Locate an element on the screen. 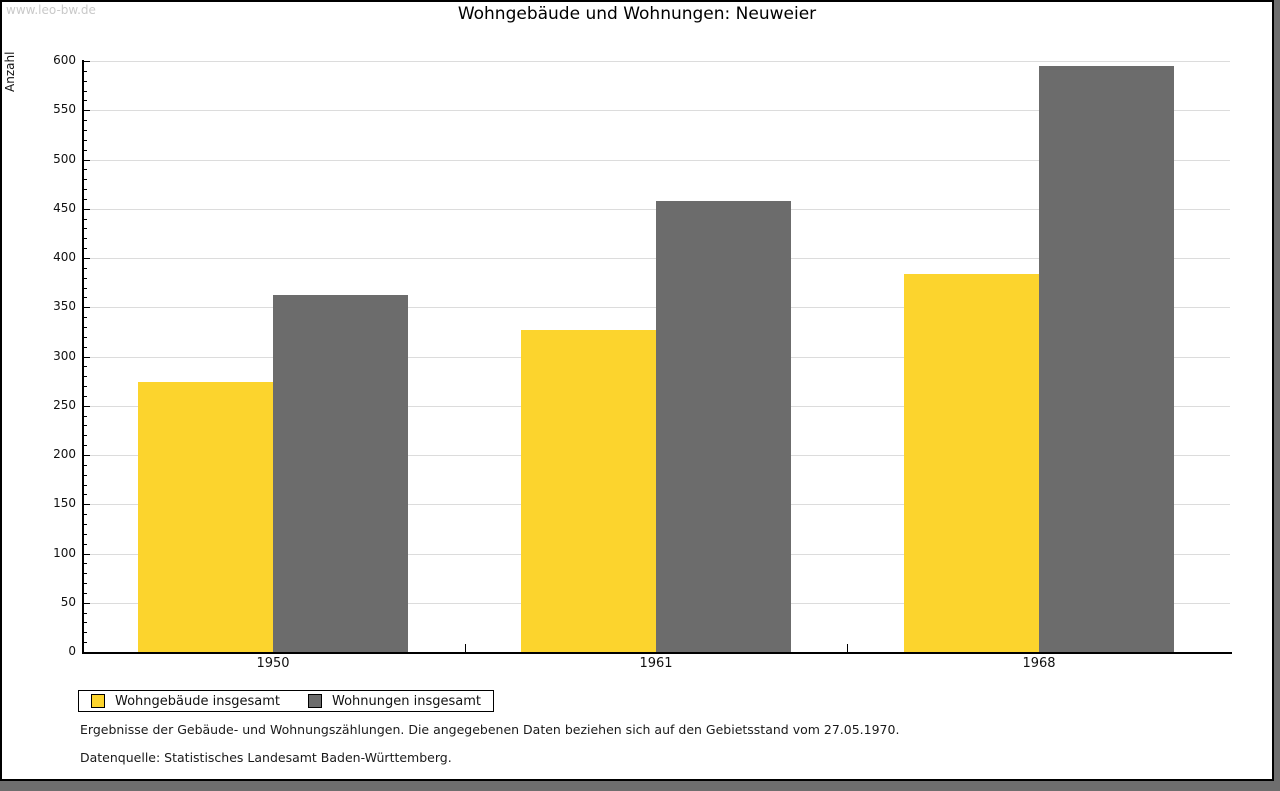 The height and width of the screenshot is (791, 1280). y-tick-label-600: 600 is located at coordinates (64, 60).